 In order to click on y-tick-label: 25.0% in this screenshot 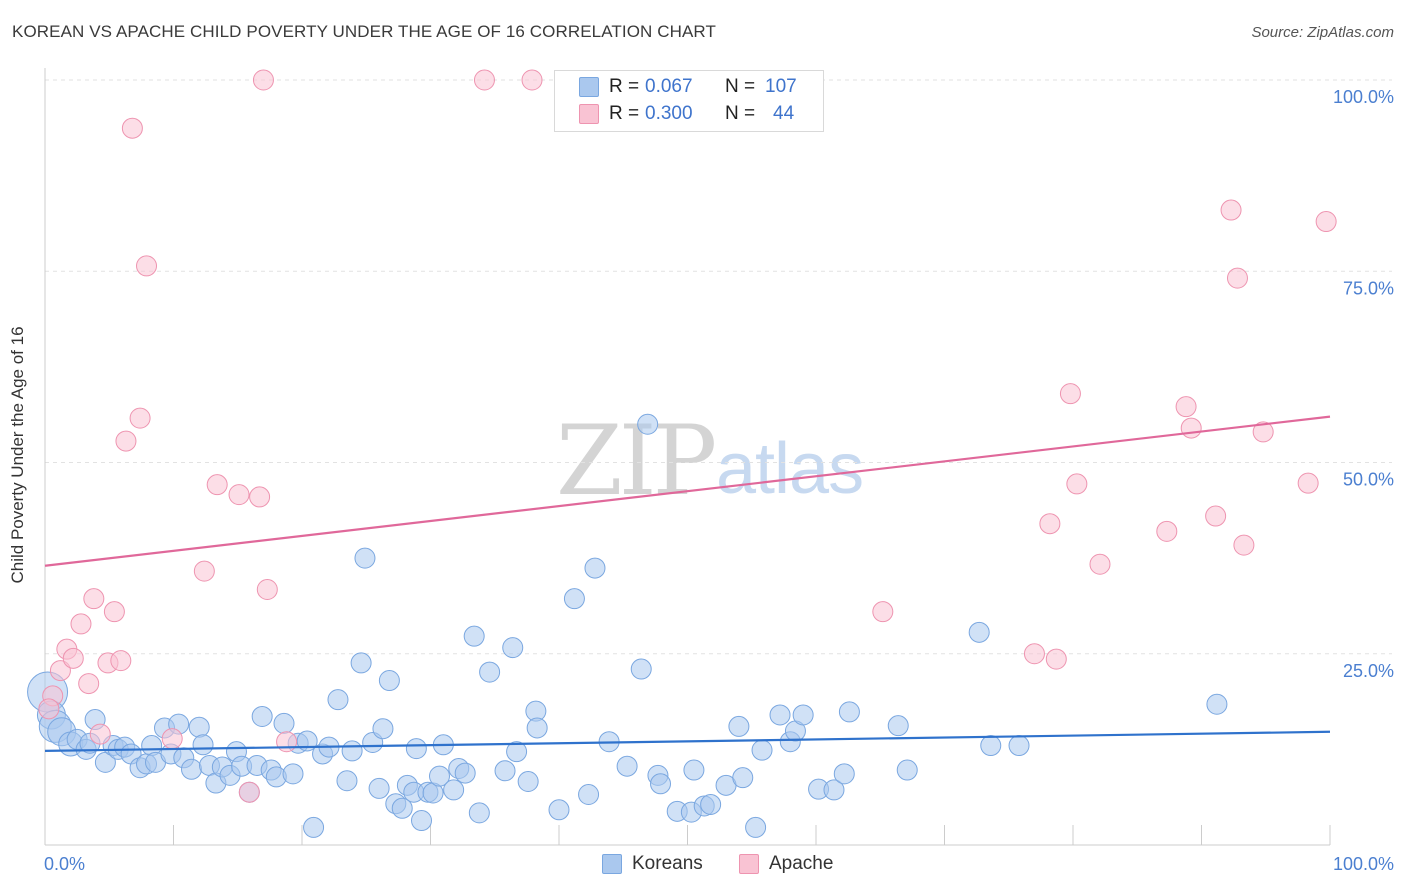, I will do `click(1368, 671)`.